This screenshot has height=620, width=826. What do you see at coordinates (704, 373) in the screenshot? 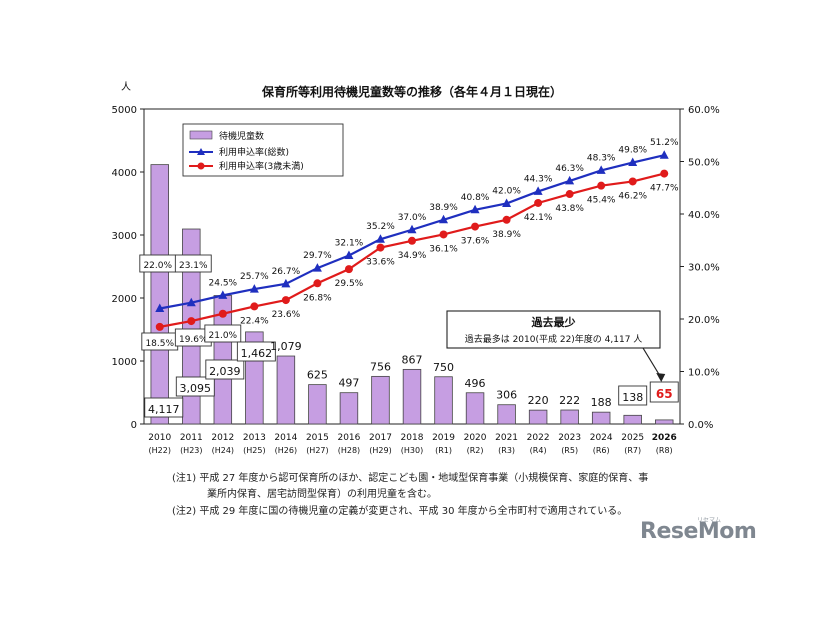
I see `y-right-tick-label: 10.0%` at bounding box center [704, 373].